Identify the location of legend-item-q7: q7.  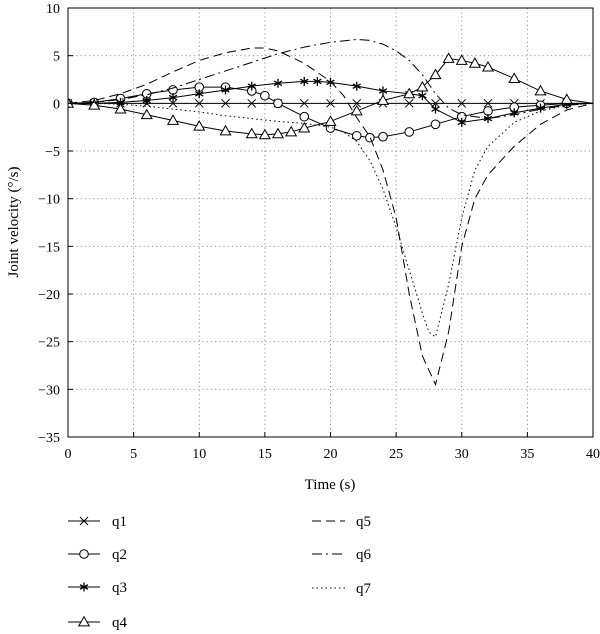
(342, 589).